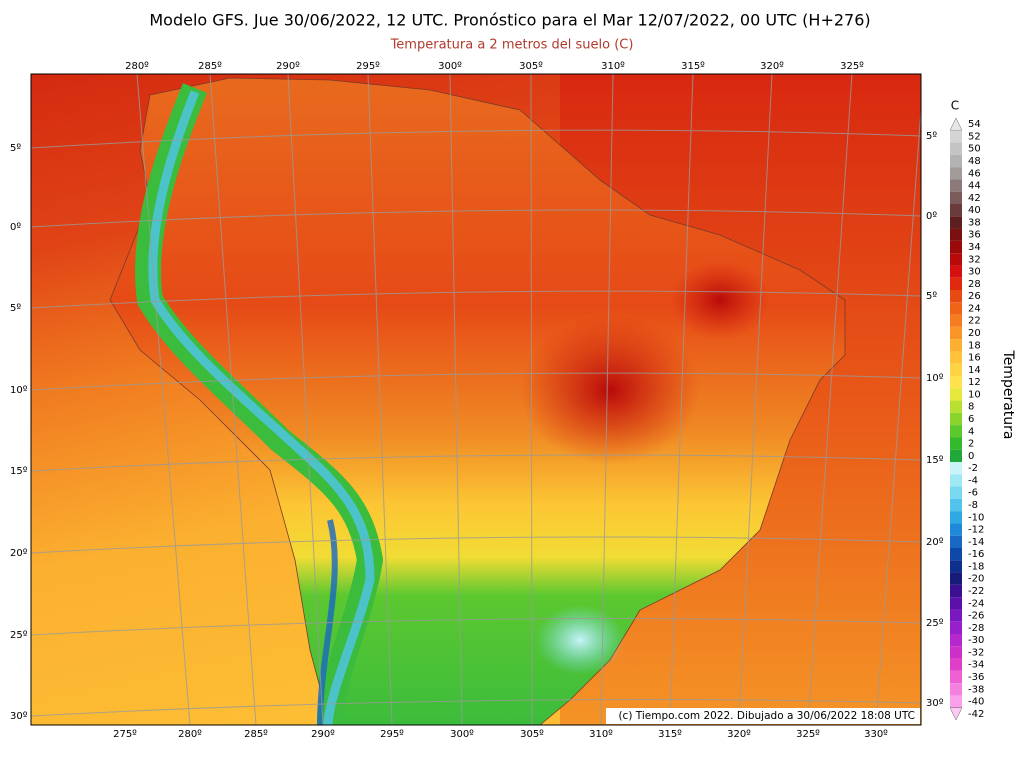 Image resolution: width=1024 pixels, height=760 pixels. I want to click on colorbar-tick-label: 10, so click(974, 394).